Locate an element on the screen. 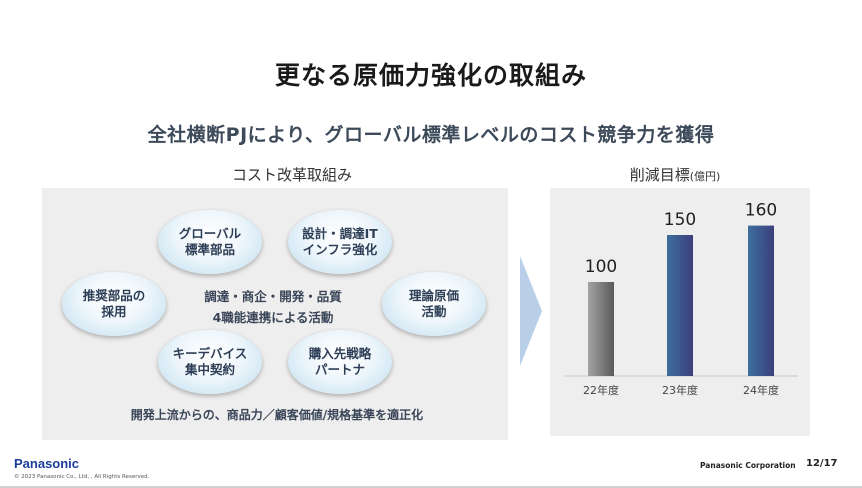 The height and width of the screenshot is (488, 862). collaboration-line-1: 調達・商企・開発・品質 is located at coordinates (273, 296).